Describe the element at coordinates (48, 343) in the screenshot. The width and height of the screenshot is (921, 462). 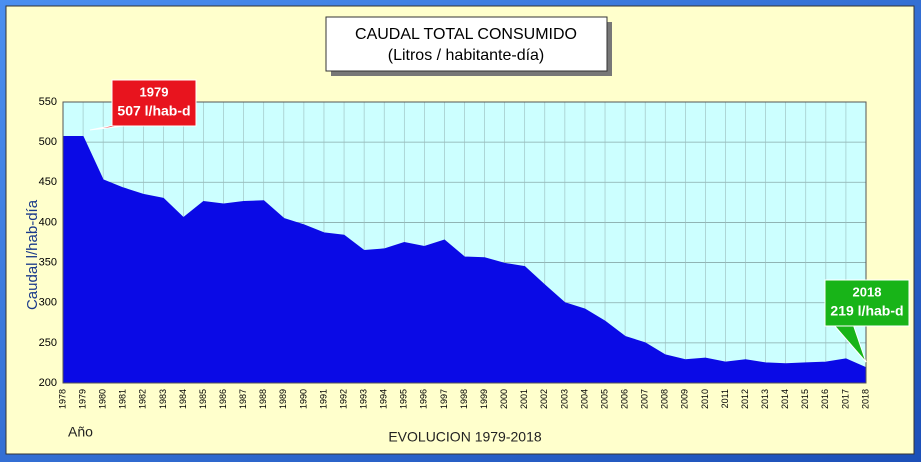
I see `y-tick-label: 250` at that location.